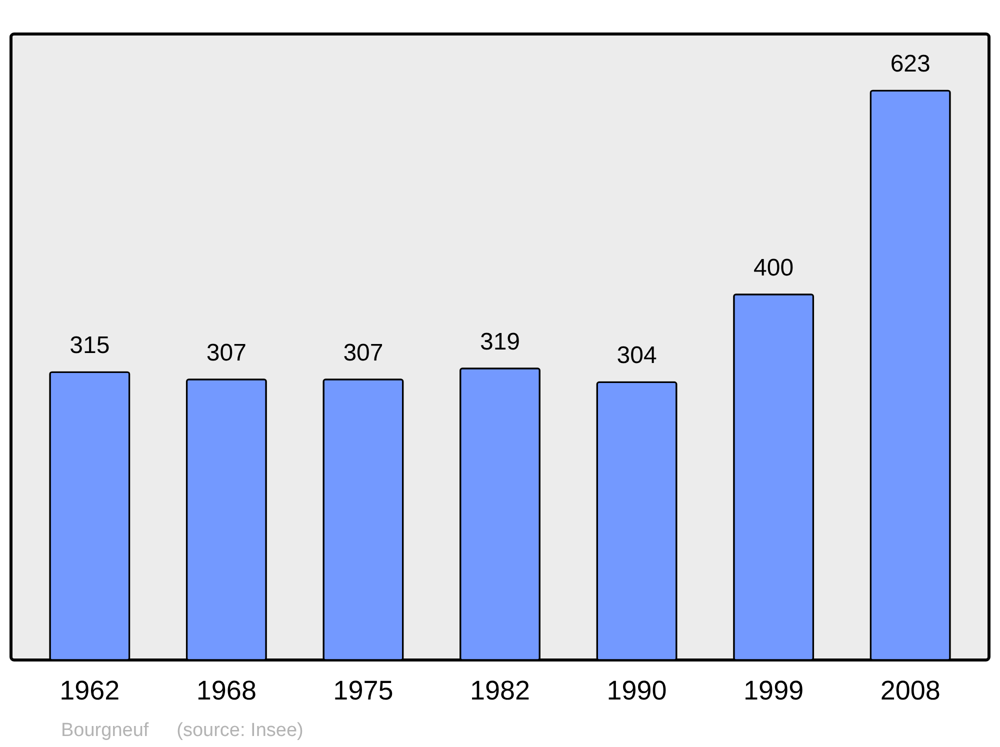 This screenshot has width=1000, height=747. What do you see at coordinates (500, 691) in the screenshot?
I see `x-tick-label: 1982` at bounding box center [500, 691].